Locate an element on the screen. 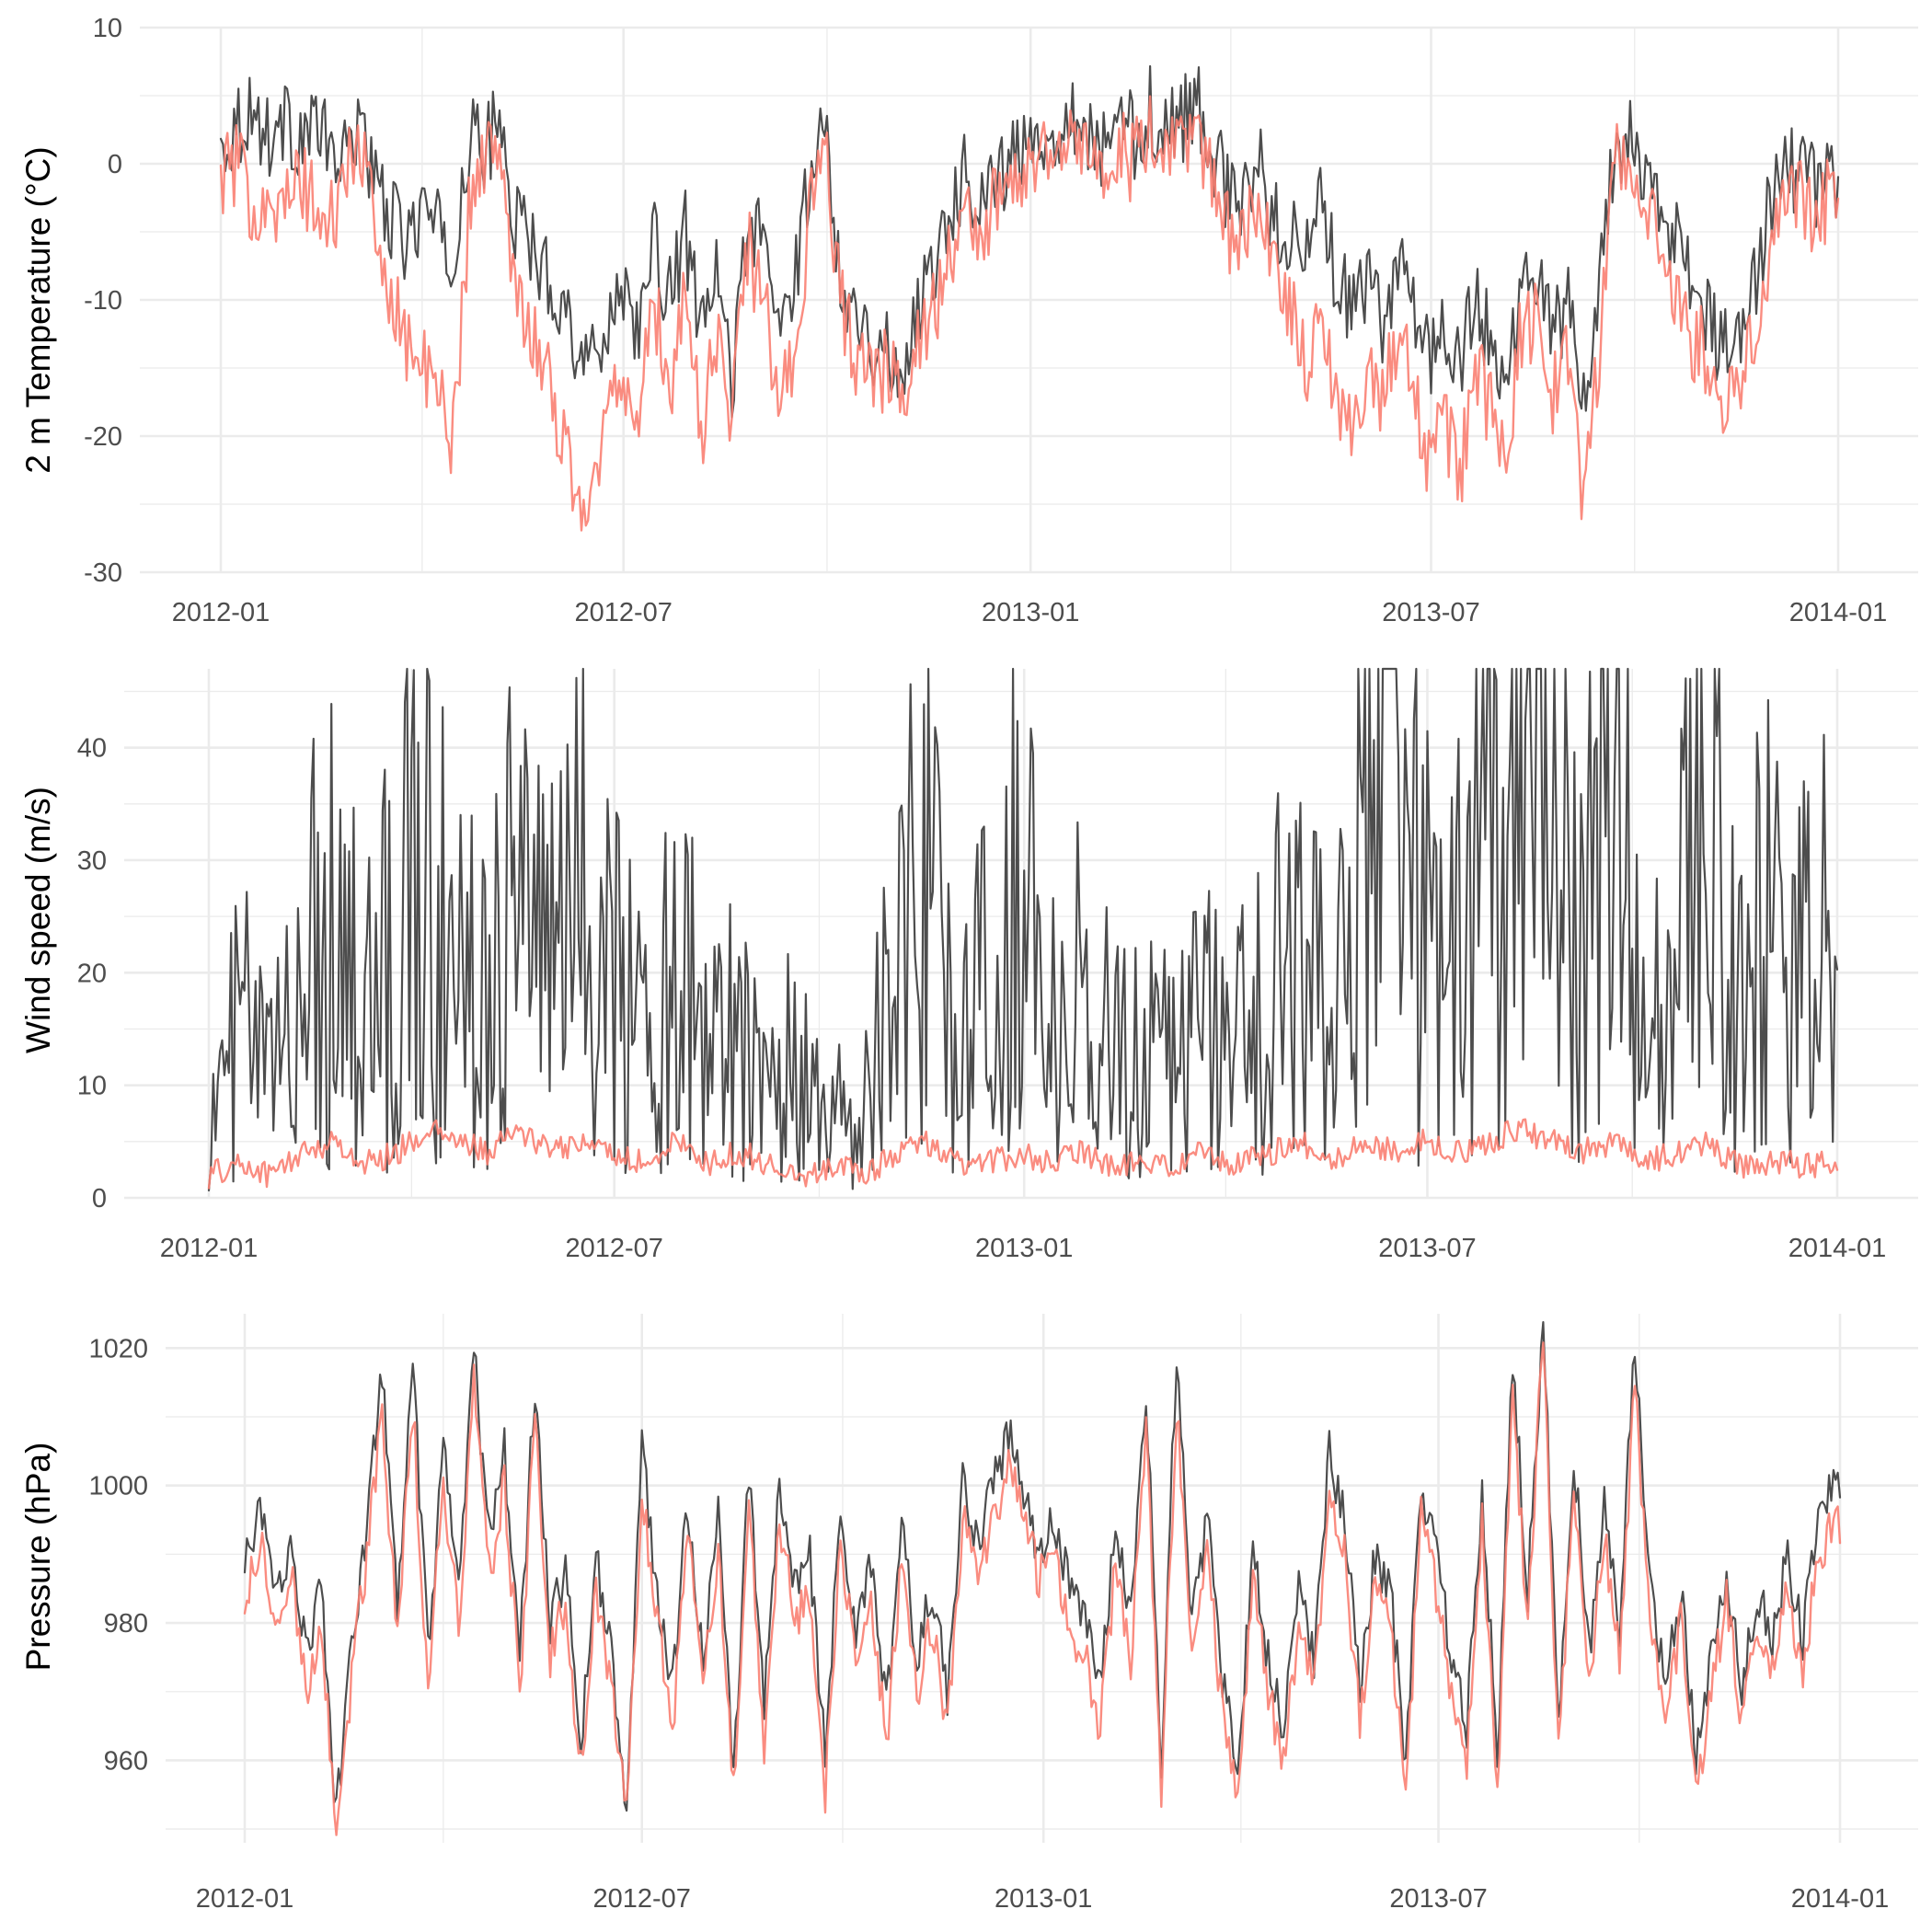  temperature-x-tick-label: 2012-01 is located at coordinates (221, 612).